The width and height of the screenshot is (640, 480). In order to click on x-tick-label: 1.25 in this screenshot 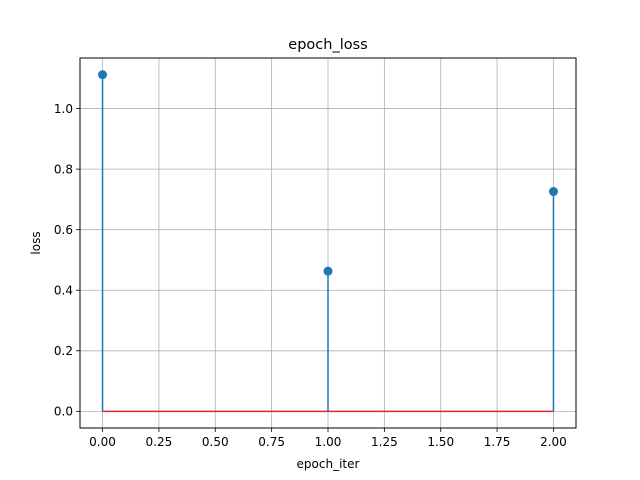, I will do `click(384, 442)`.